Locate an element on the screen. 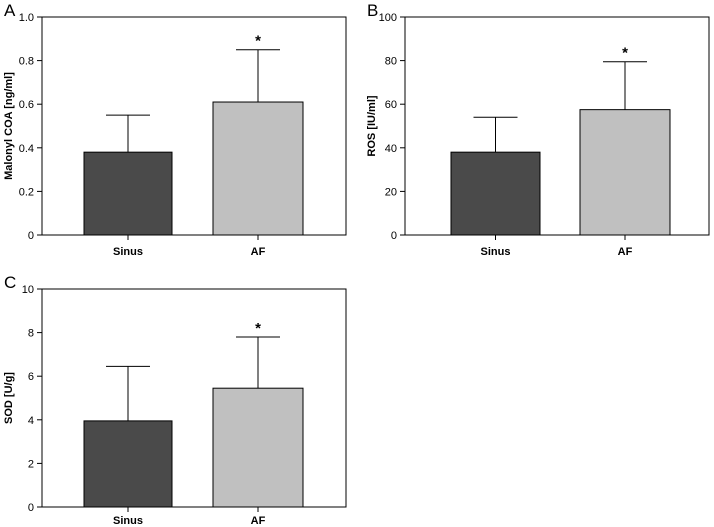 This screenshot has height=527, width=714. significance-marker-b-af: * is located at coordinates (625, 53).